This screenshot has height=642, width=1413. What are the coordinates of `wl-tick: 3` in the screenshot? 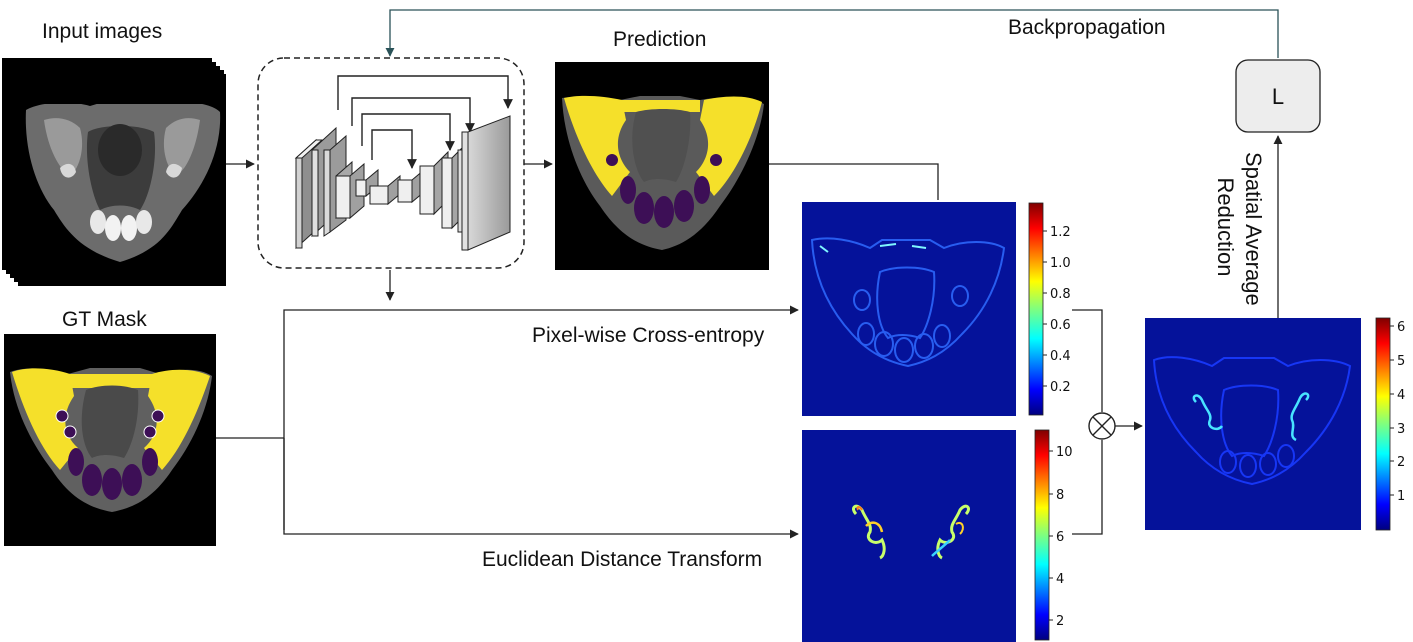 It's located at (1401, 429).